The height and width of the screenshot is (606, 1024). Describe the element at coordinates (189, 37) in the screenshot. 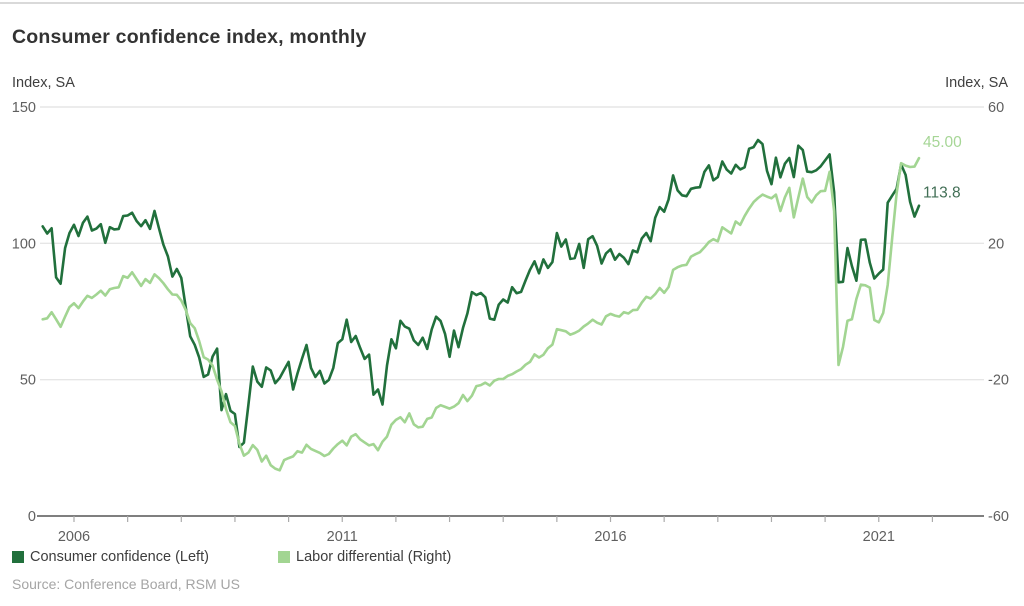

I see `chart-title: Consumer confidence index, monthly` at that location.